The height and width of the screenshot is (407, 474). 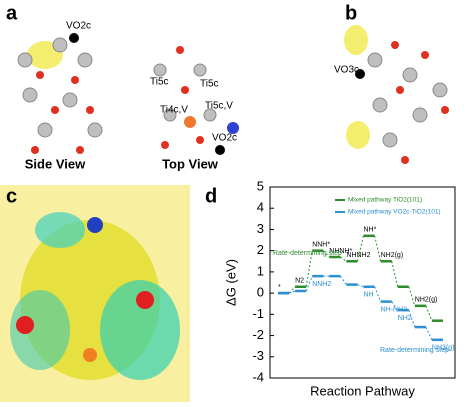 I want to click on y-tick-label: 5, so click(x=260, y=185).